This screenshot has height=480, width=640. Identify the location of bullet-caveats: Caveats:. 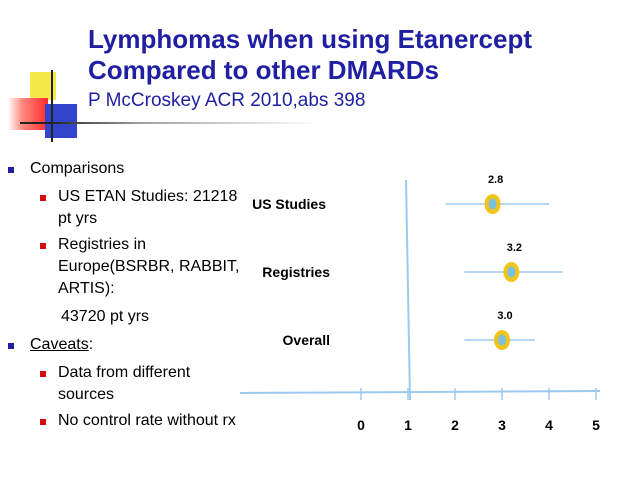
(128, 345).